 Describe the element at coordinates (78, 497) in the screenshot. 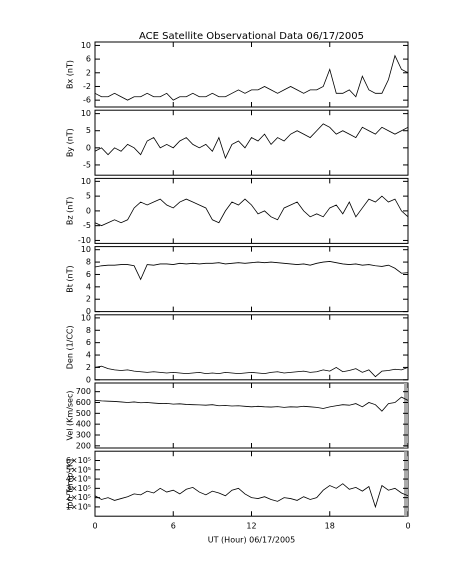

I see `y-tick-label: 2×10⁵` at that location.